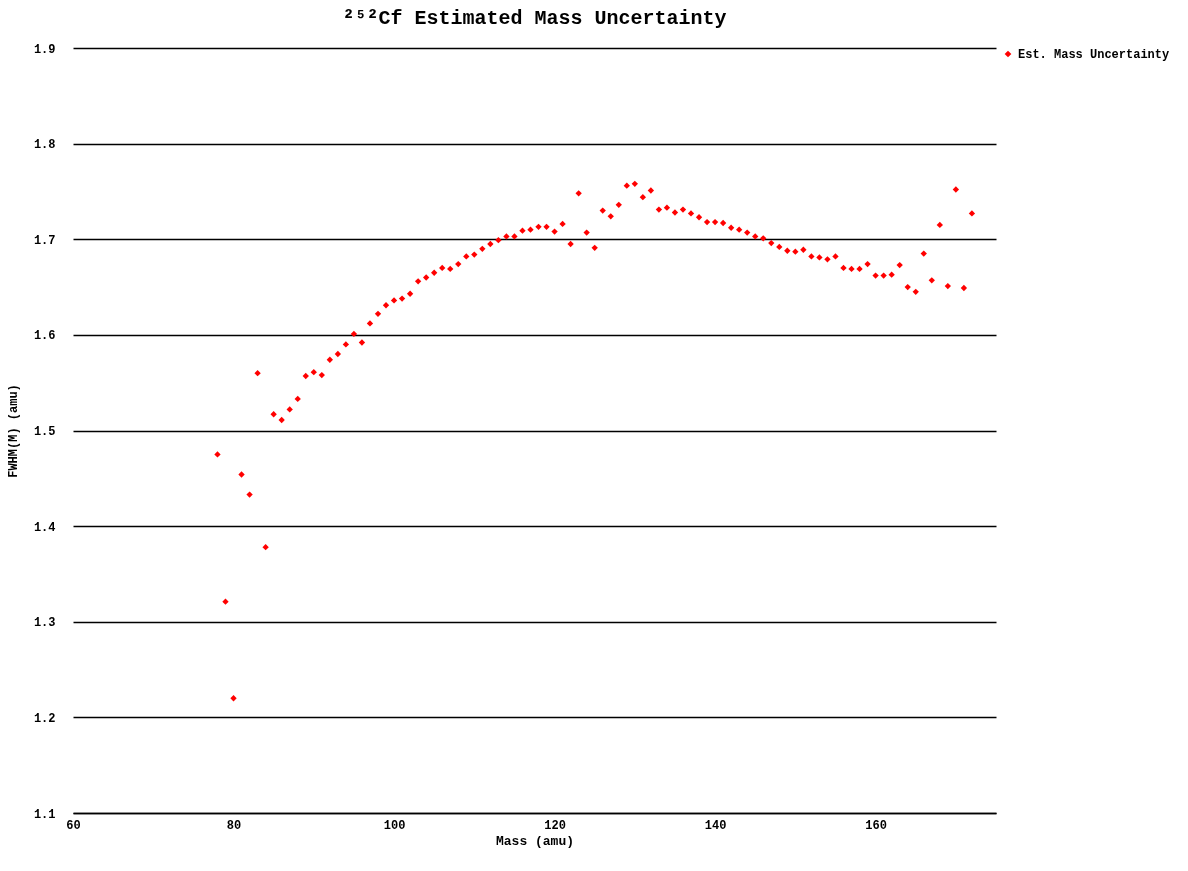 This screenshot has height=871, width=1188. I want to click on y-tick-label: 1.6, so click(44, 336).